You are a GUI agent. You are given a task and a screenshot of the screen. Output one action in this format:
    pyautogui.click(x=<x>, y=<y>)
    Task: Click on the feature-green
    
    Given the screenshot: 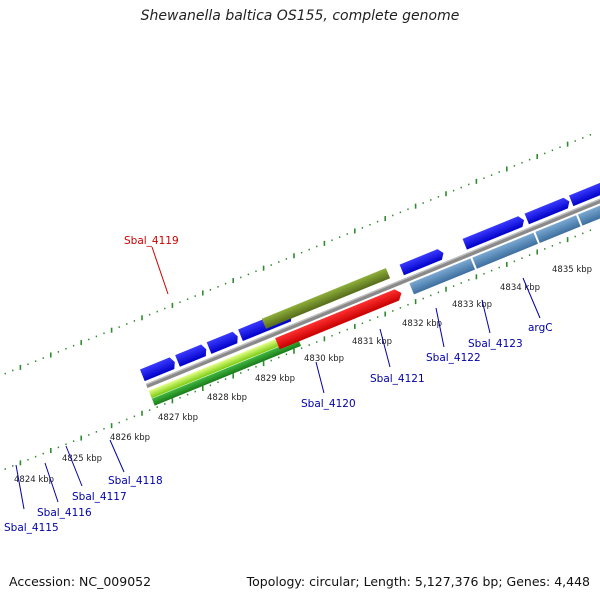 What is the action you would take?
    pyautogui.click(x=226, y=372)
    